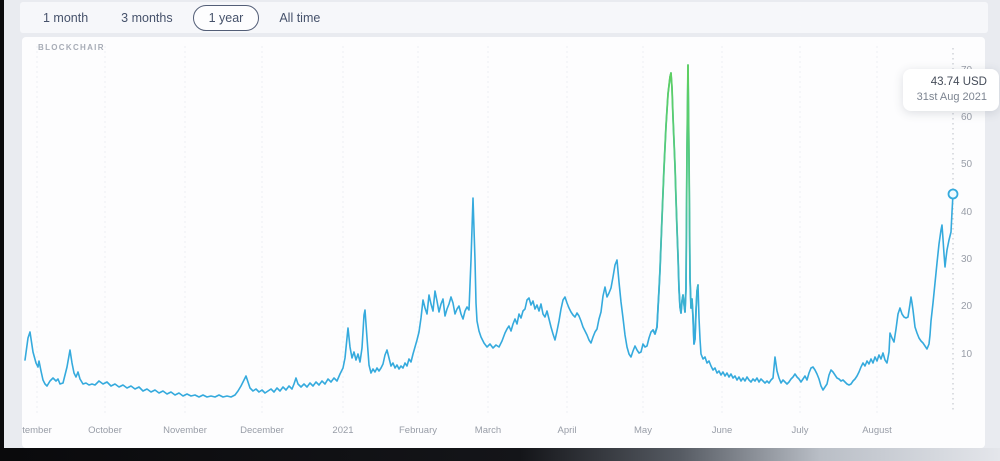 Image resolution: width=1000 pixels, height=461 pixels. I want to click on x-tick-april: April, so click(567, 430).